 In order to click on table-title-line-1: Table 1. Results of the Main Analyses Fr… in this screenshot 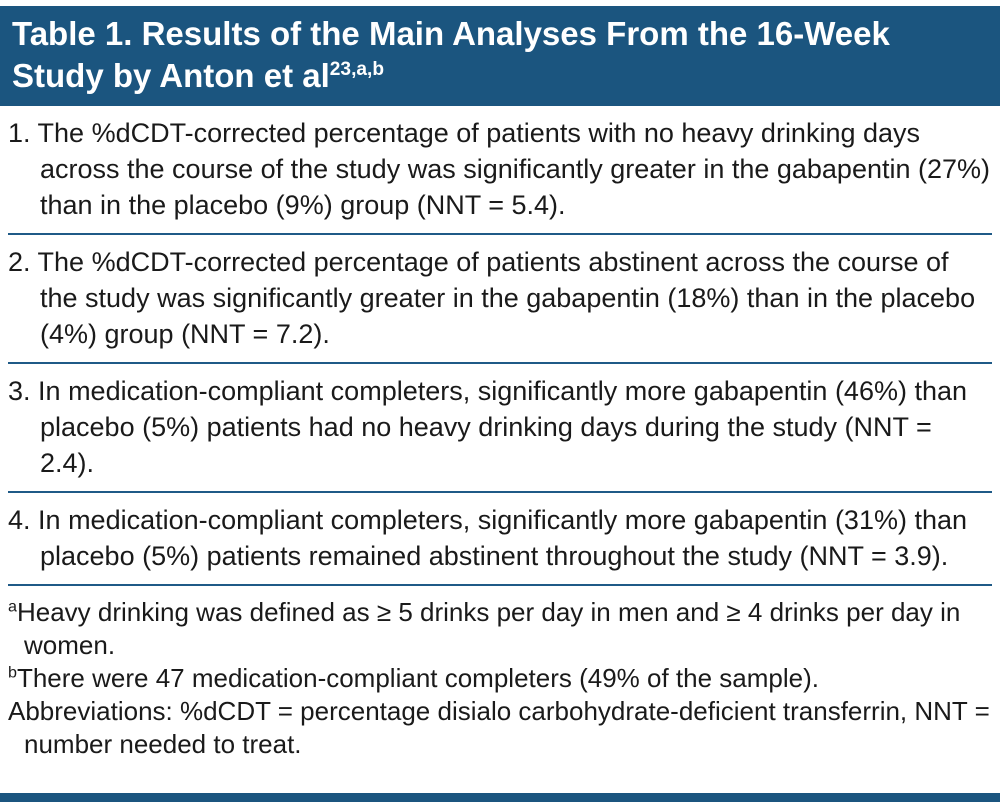, I will do `click(451, 33)`.